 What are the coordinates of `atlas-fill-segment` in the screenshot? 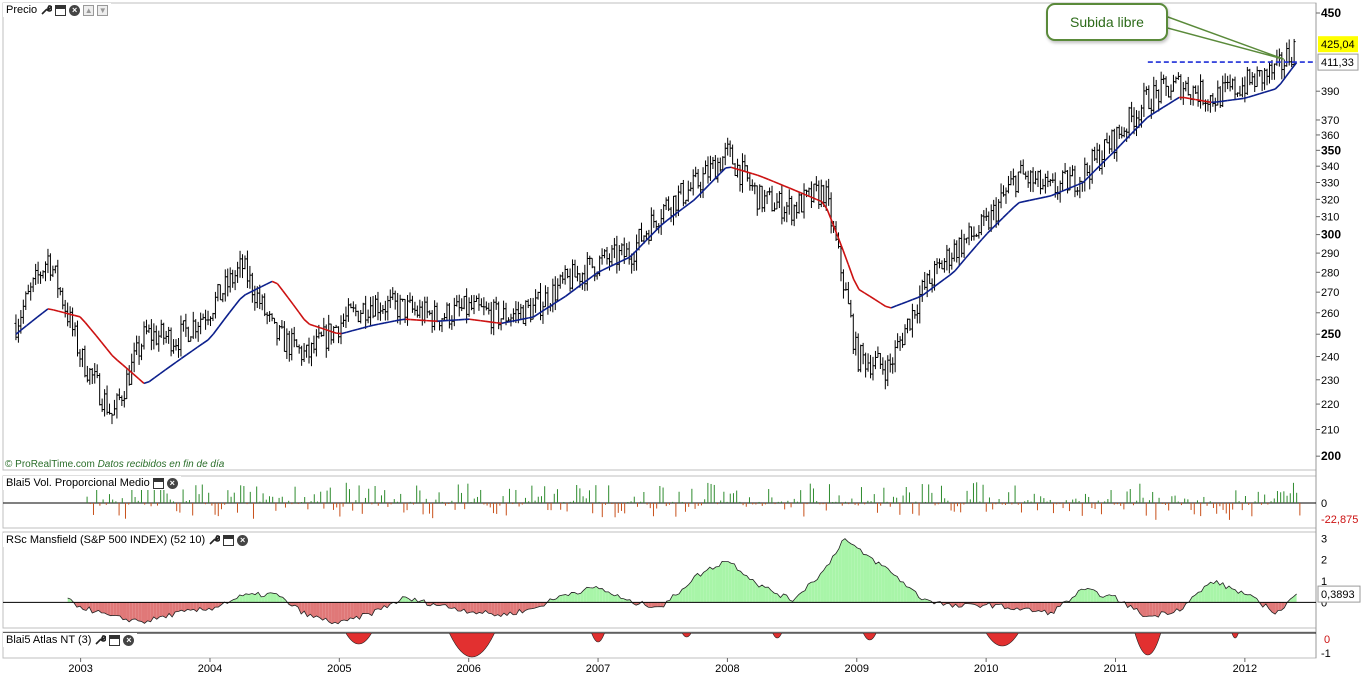 It's located at (686, 635).